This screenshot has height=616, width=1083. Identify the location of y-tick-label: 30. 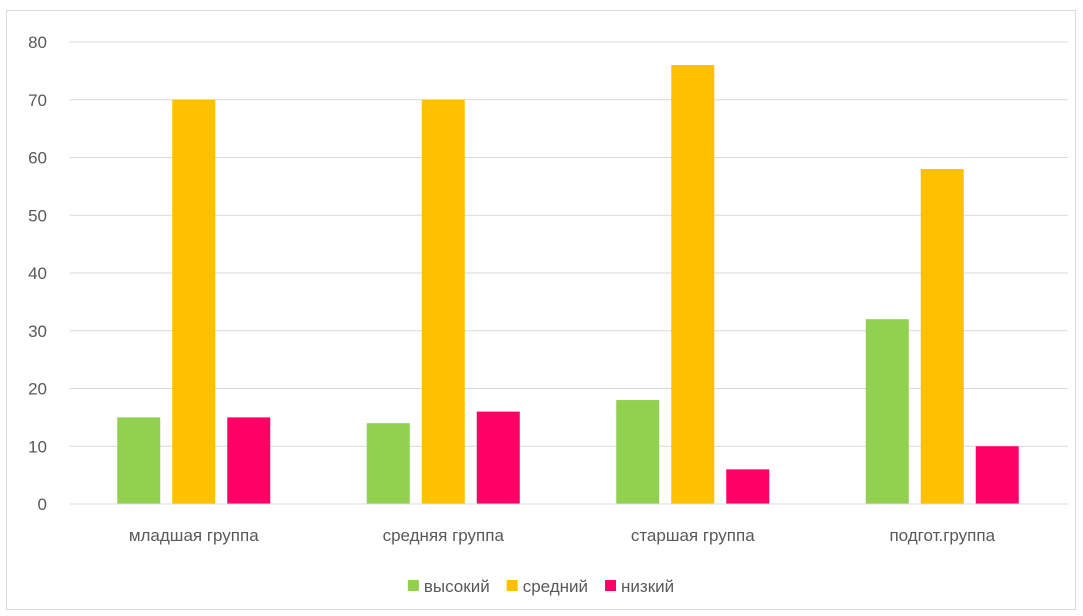
(37, 331).